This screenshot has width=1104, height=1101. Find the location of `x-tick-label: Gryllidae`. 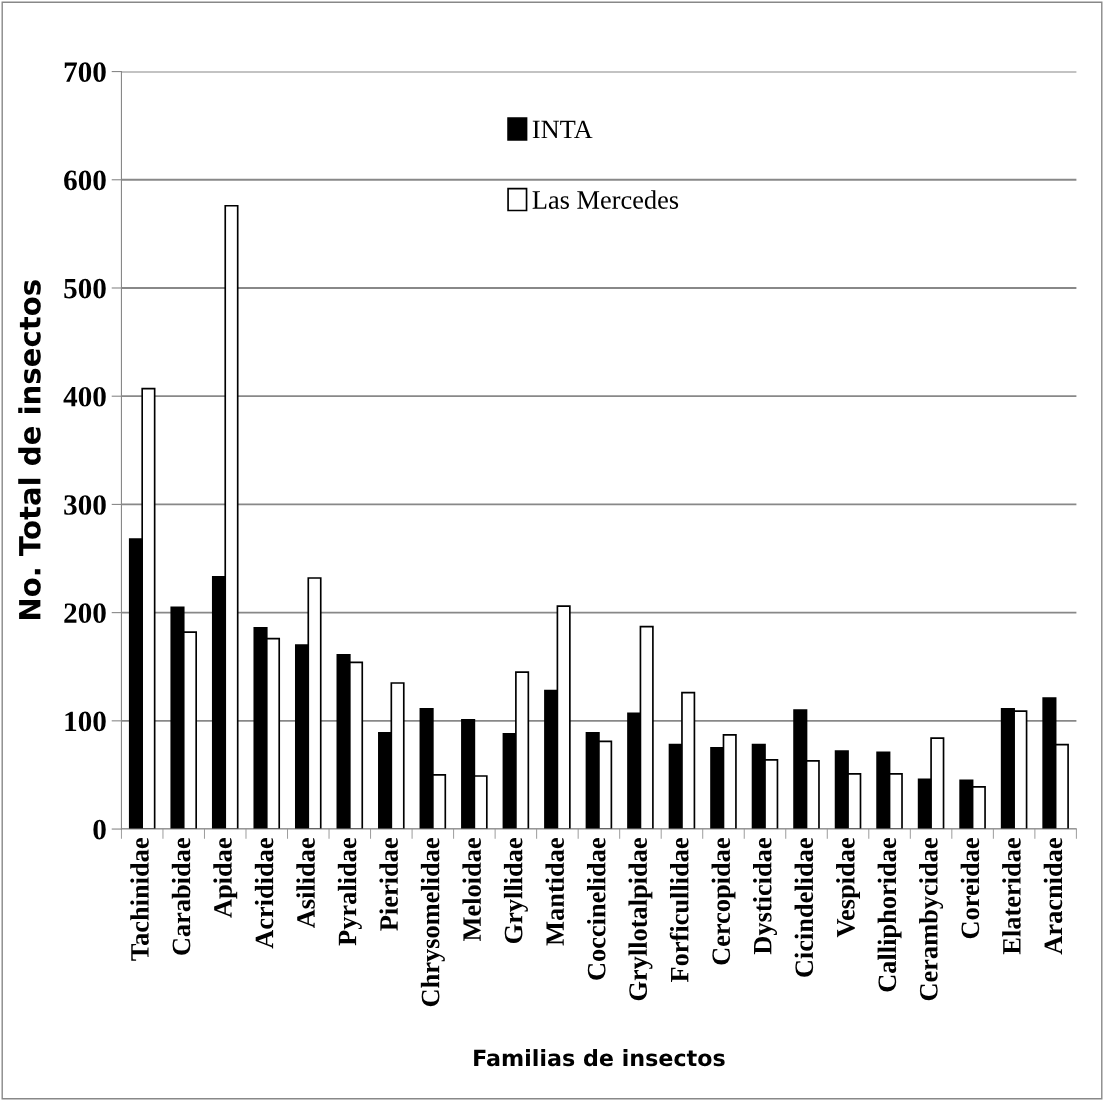

x-tick-label: Gryllidae is located at coordinates (515, 891).